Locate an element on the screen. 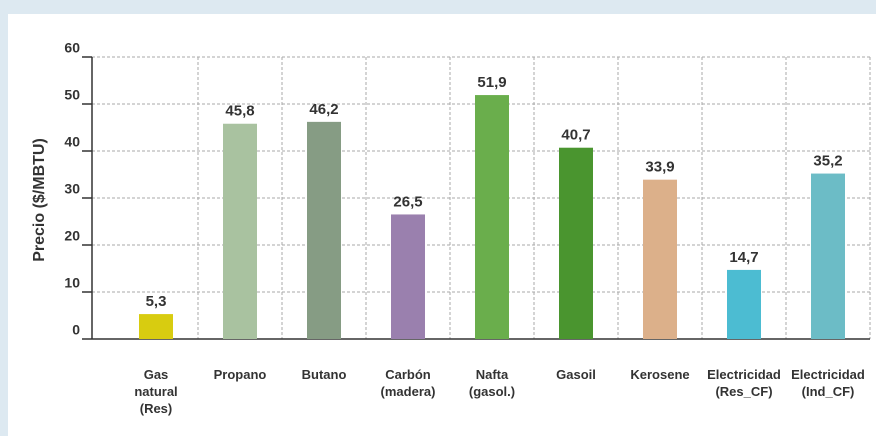 The height and width of the screenshot is (436, 876). x-tick-label: Electricidad (Ind_CF) is located at coordinates (828, 383).